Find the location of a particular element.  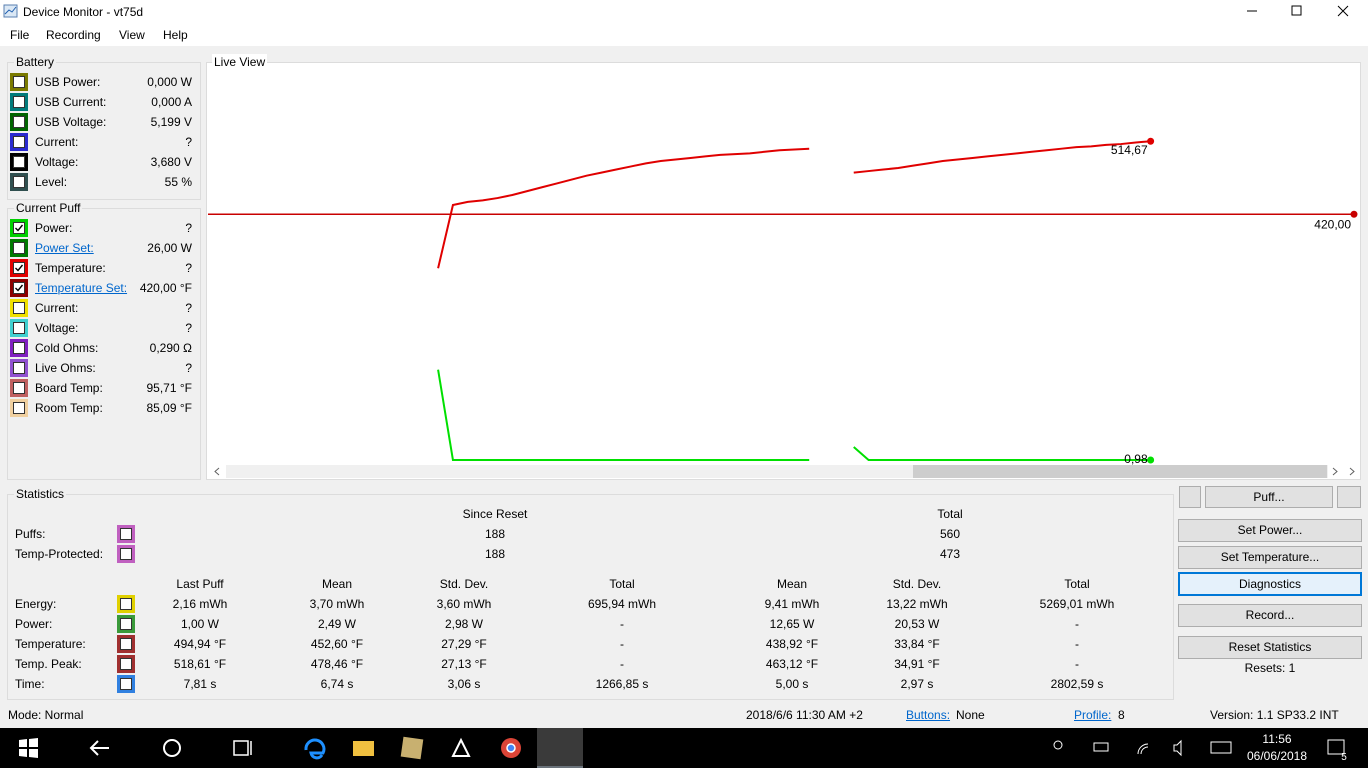

notification-icon is located at coordinates (1336, 747).